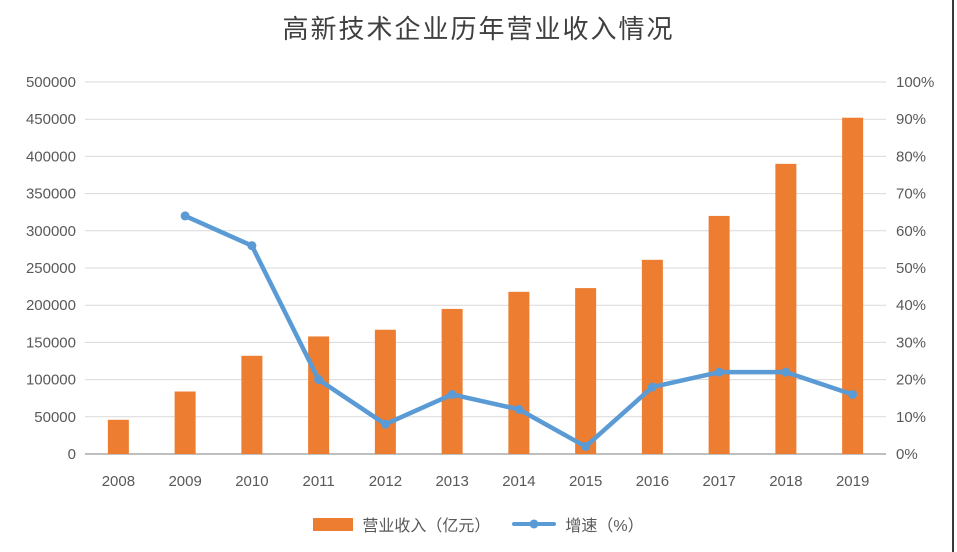 This screenshot has width=957, height=552. Describe the element at coordinates (51, 156) in the screenshot. I see `y-axis-tick-left: 400000` at that location.